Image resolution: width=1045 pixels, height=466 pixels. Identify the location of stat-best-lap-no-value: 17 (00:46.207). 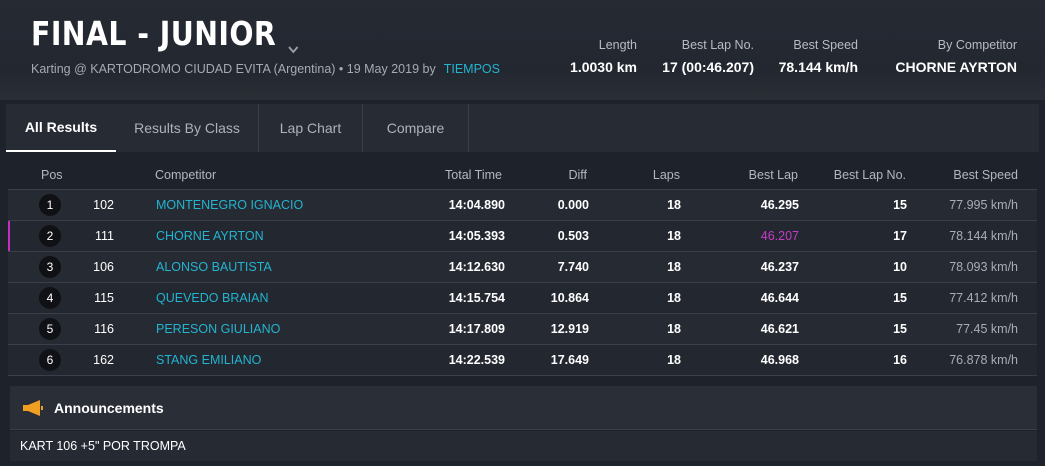
(708, 67).